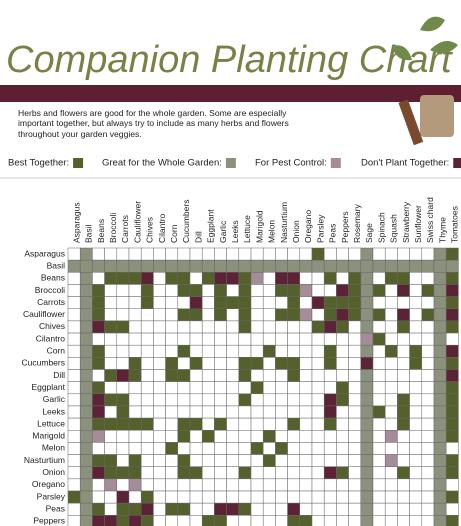  What do you see at coordinates (125, 229) in the screenshot?
I see `column-label: Carrots` at bounding box center [125, 229].